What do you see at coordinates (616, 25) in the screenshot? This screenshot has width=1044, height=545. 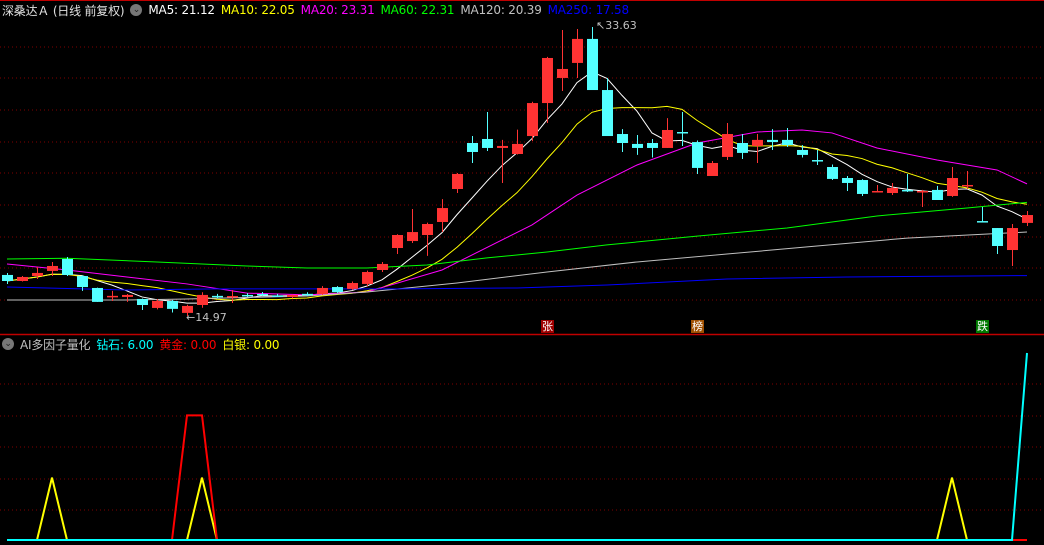 I see `high-price-label: ↖33.63` at bounding box center [616, 25].